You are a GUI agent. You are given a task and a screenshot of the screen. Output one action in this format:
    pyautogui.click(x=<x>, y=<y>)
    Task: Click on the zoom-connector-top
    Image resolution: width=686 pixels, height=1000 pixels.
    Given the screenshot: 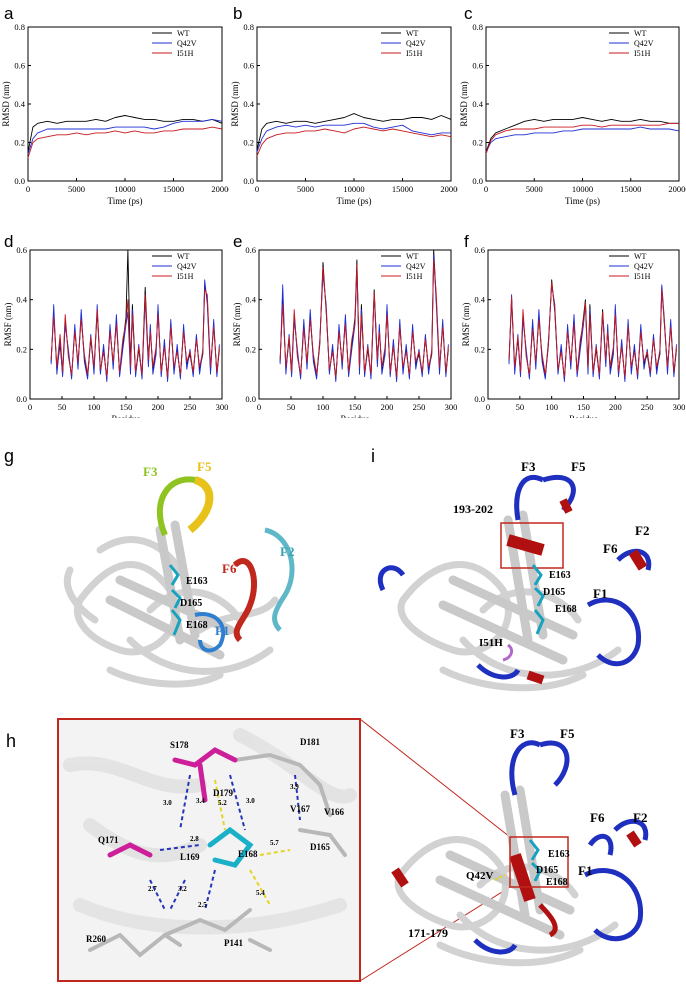 What is the action you would take?
    pyautogui.click(x=435, y=778)
    